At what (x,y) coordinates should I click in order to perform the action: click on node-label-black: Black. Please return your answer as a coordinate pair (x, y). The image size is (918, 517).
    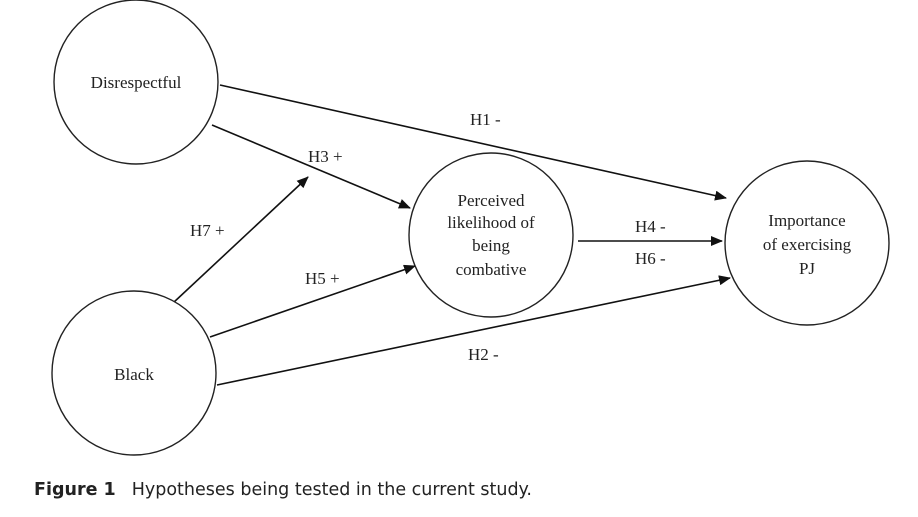
    Looking at the image, I should click on (134, 374).